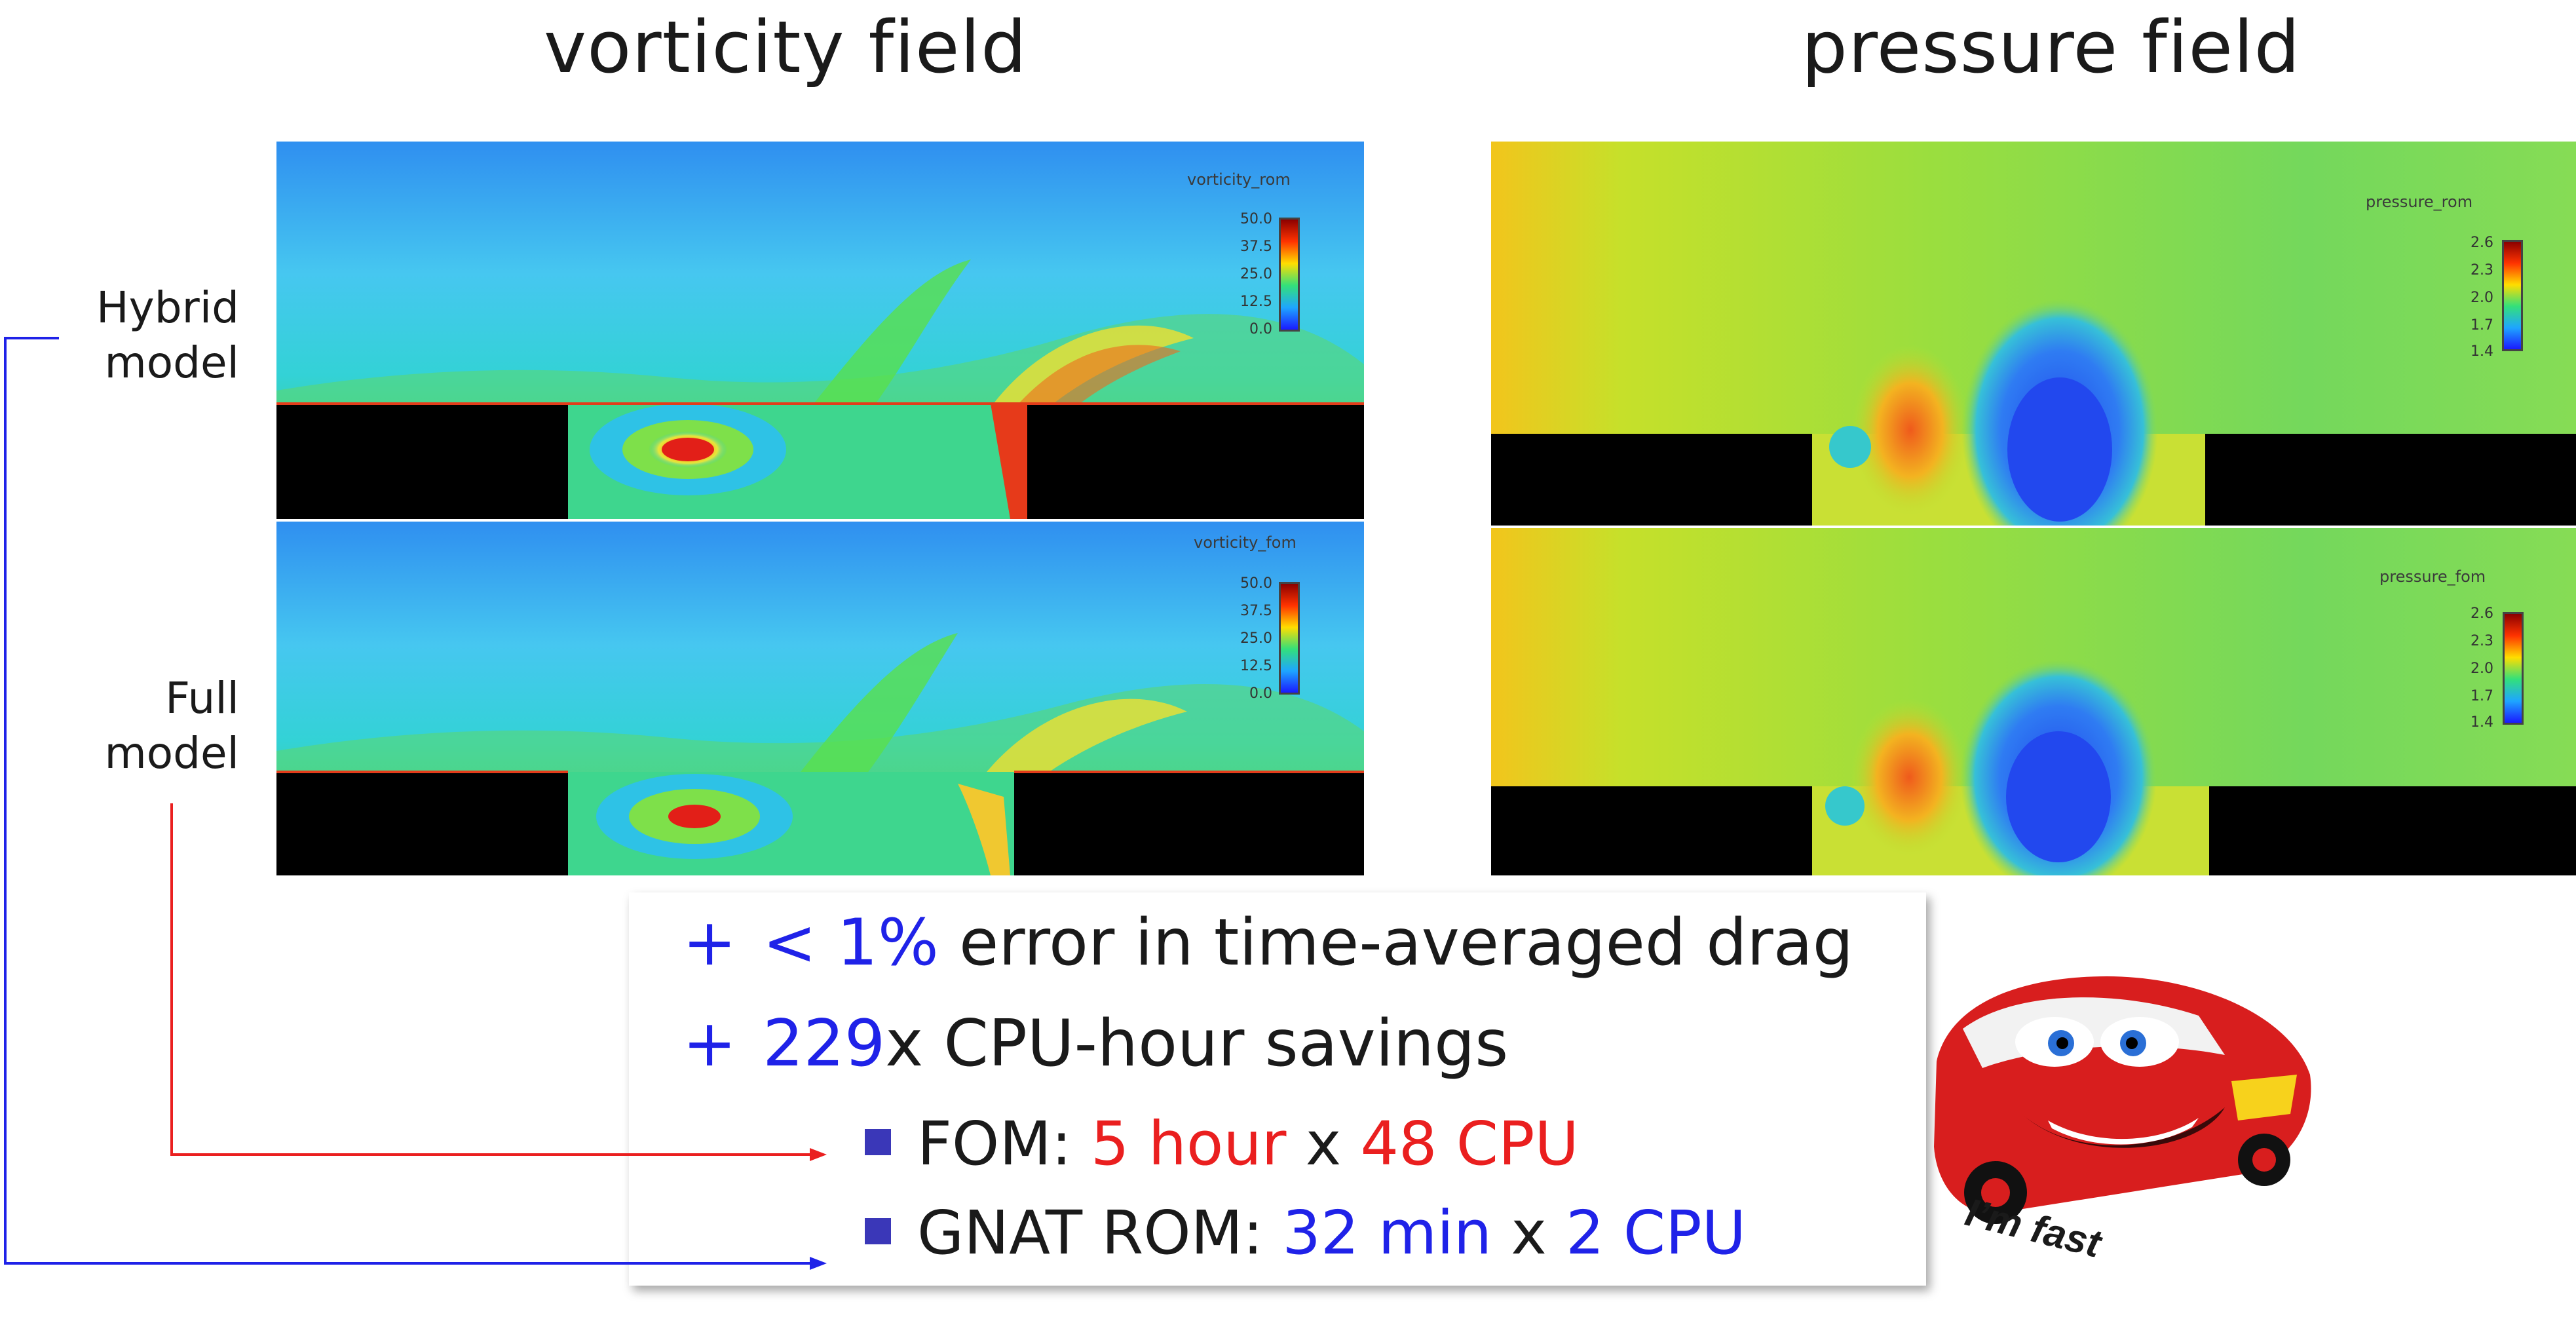 The image size is (2576, 1321). I want to click on rom-time: 32 min, so click(1387, 1233).